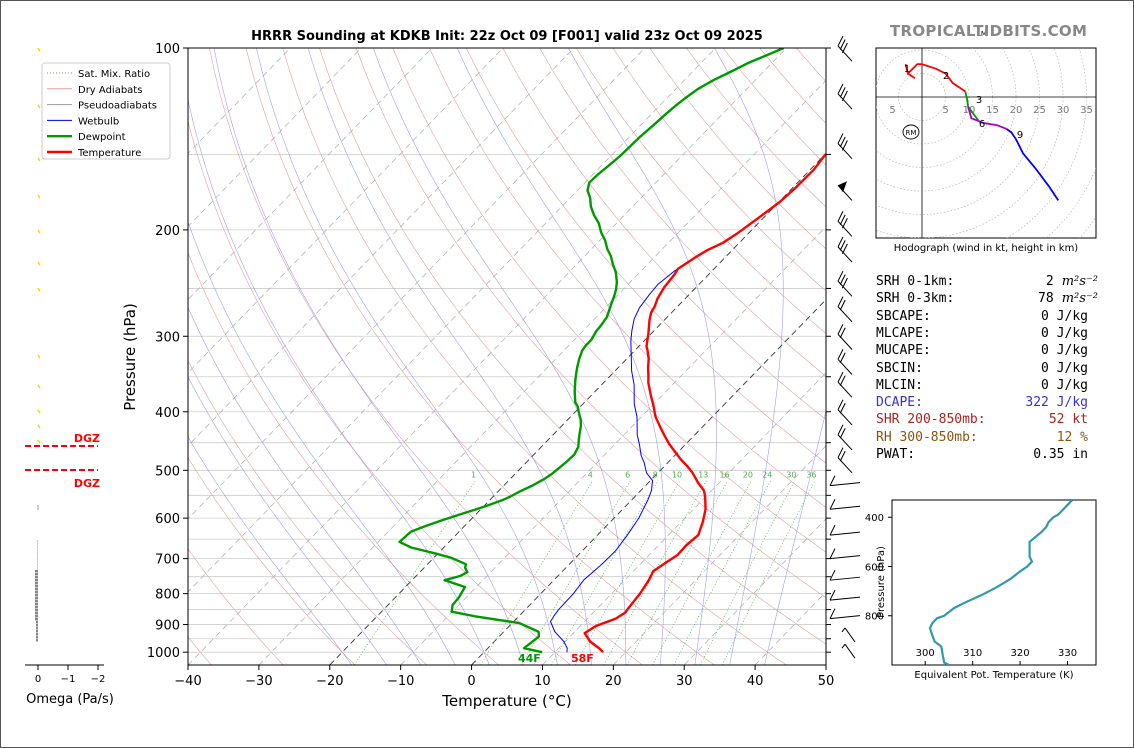 The height and width of the screenshot is (748, 1134). What do you see at coordinates (991, 420) in the screenshot?
I see `index-row: SHR 200-850mb: 52 kt` at bounding box center [991, 420].